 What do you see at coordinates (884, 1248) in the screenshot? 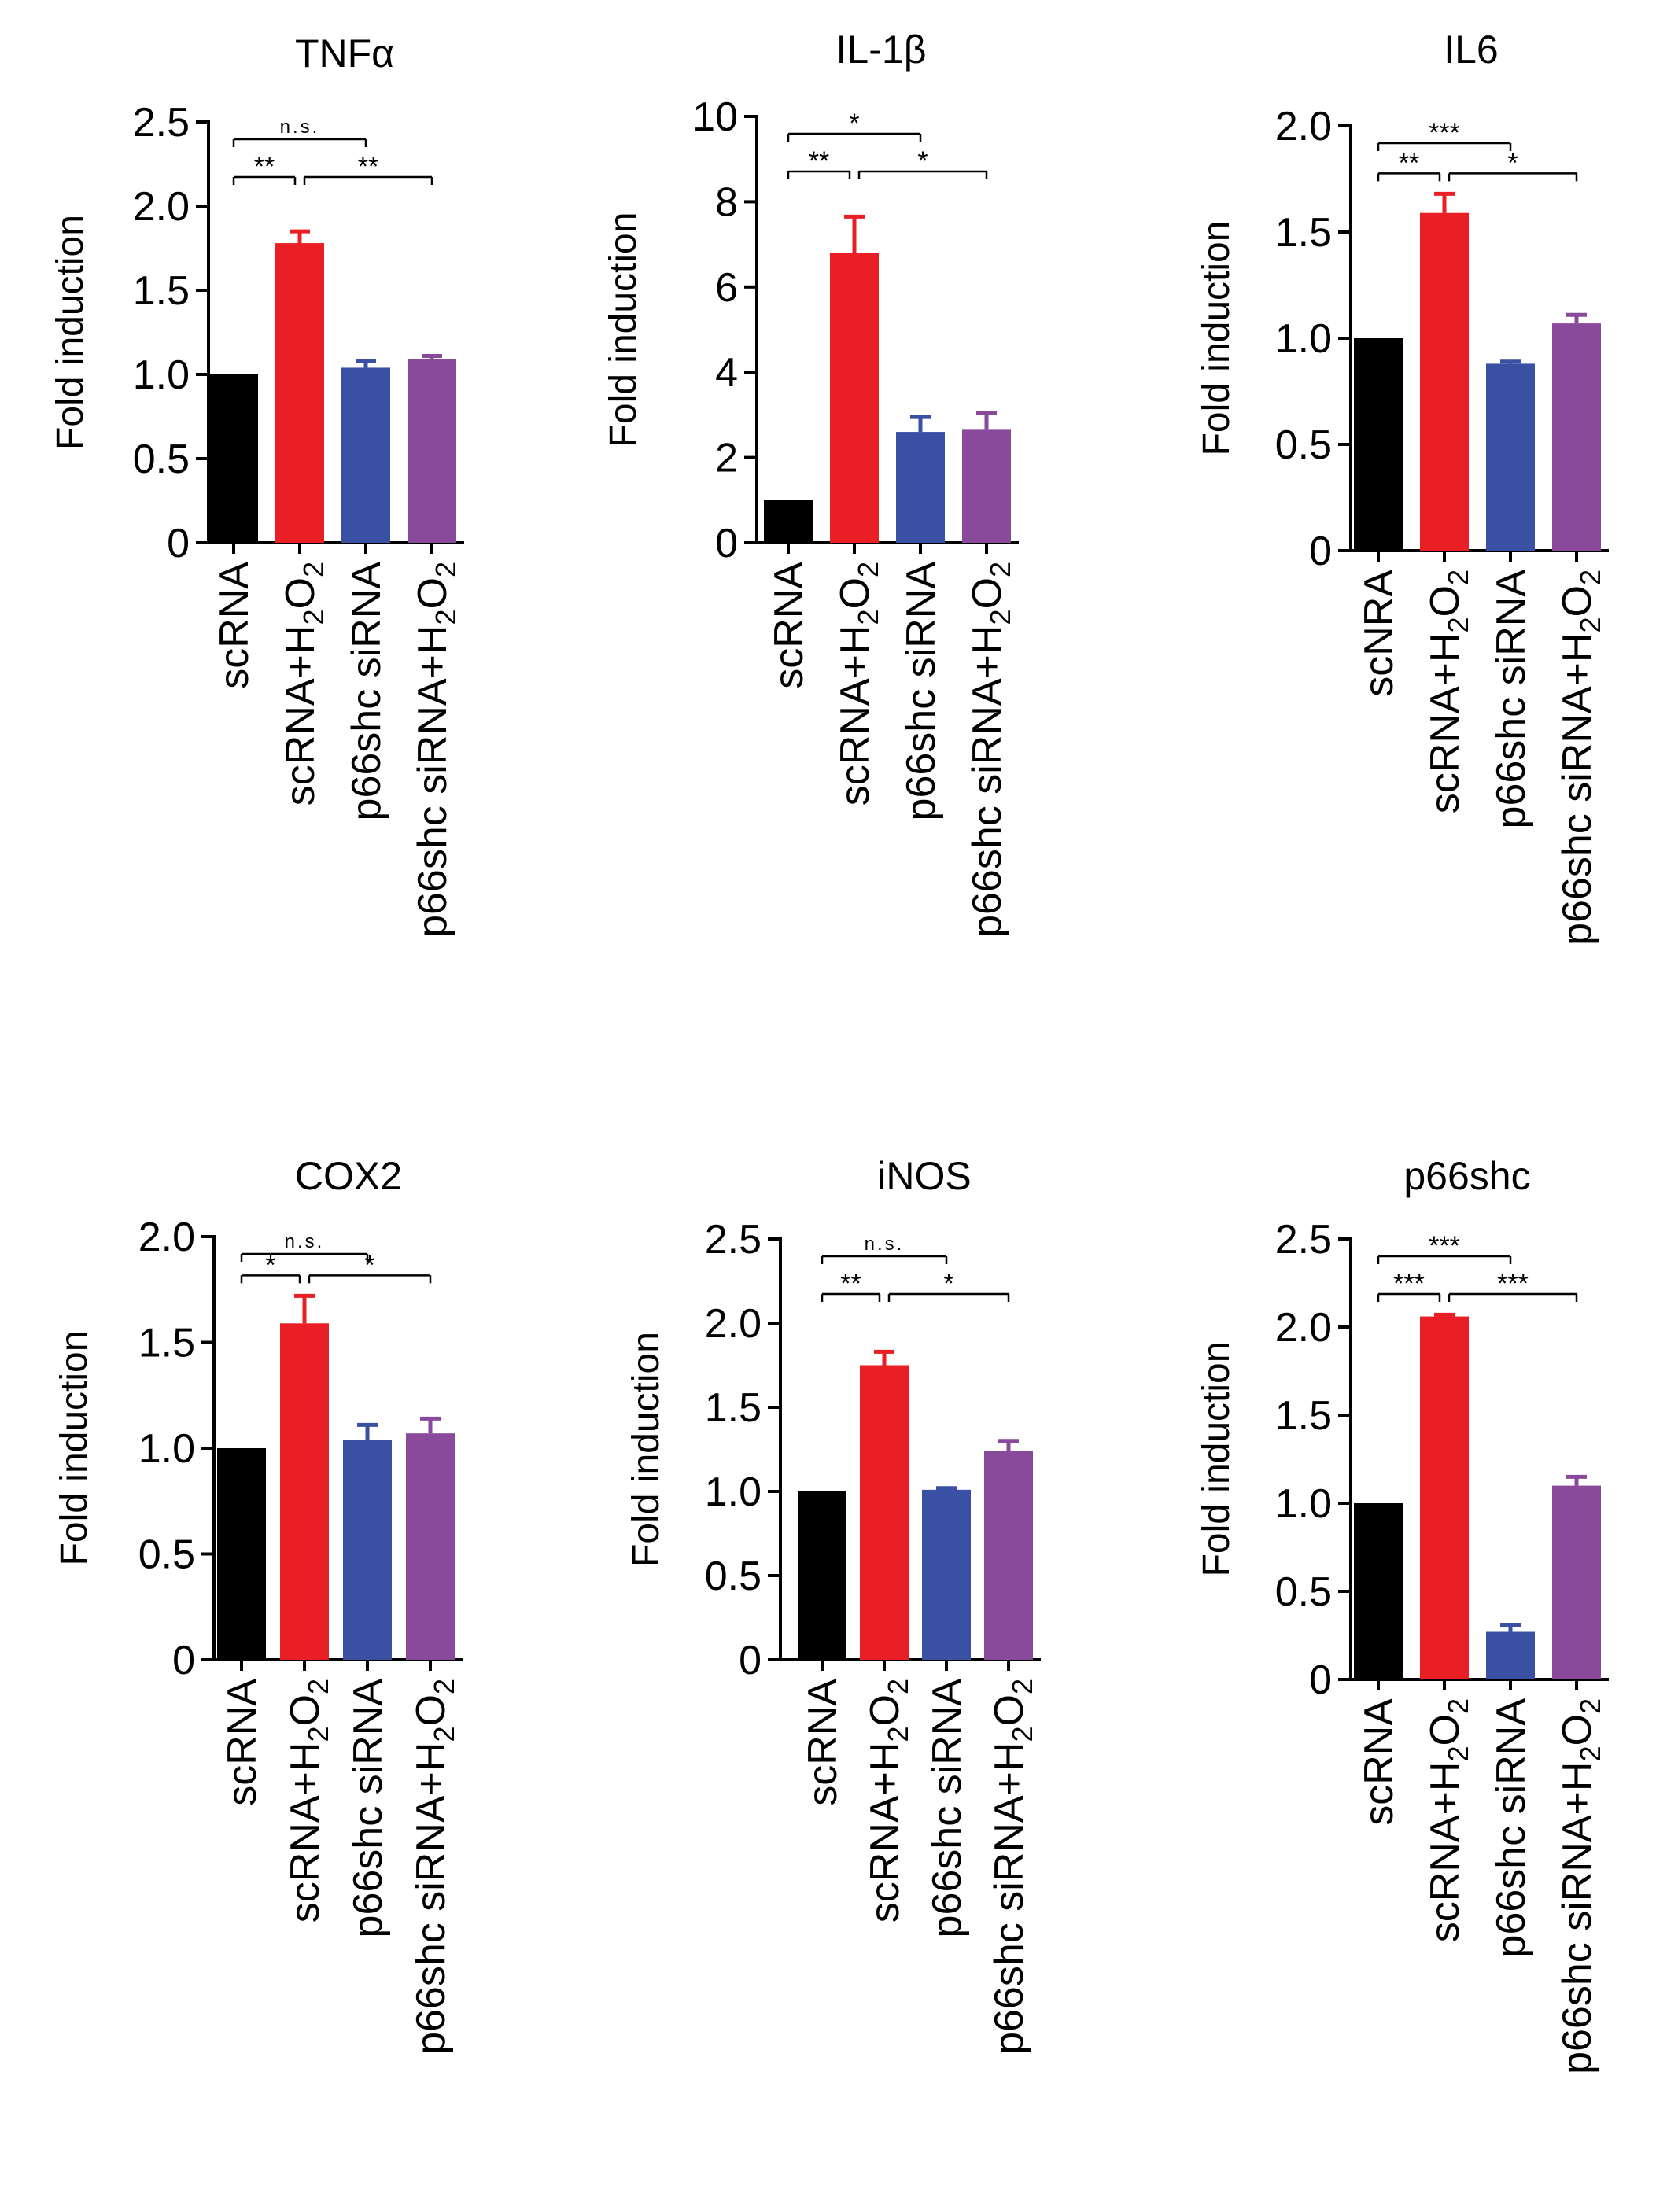
I see `significance-bracket: n.s.` at bounding box center [884, 1248].